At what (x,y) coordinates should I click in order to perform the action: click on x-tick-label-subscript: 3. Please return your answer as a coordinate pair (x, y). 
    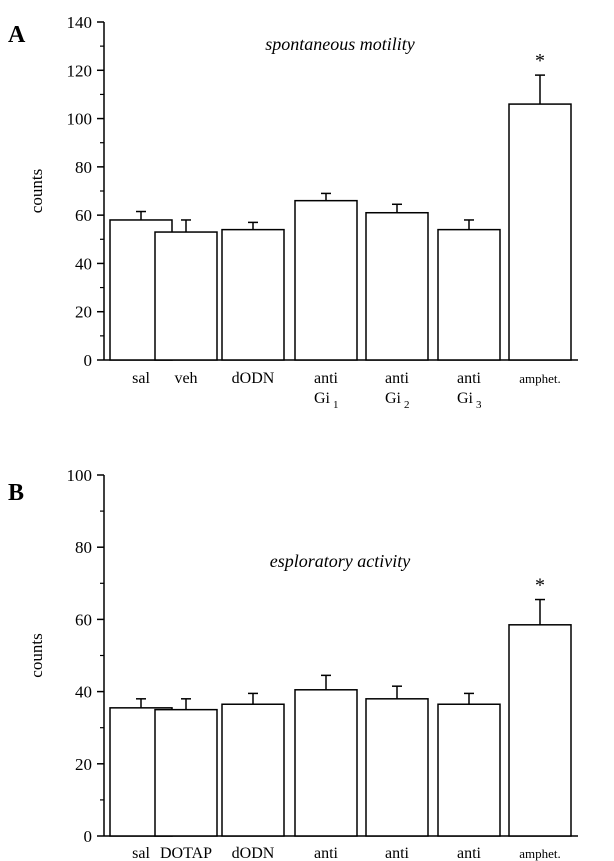
    Looking at the image, I should click on (479, 405).